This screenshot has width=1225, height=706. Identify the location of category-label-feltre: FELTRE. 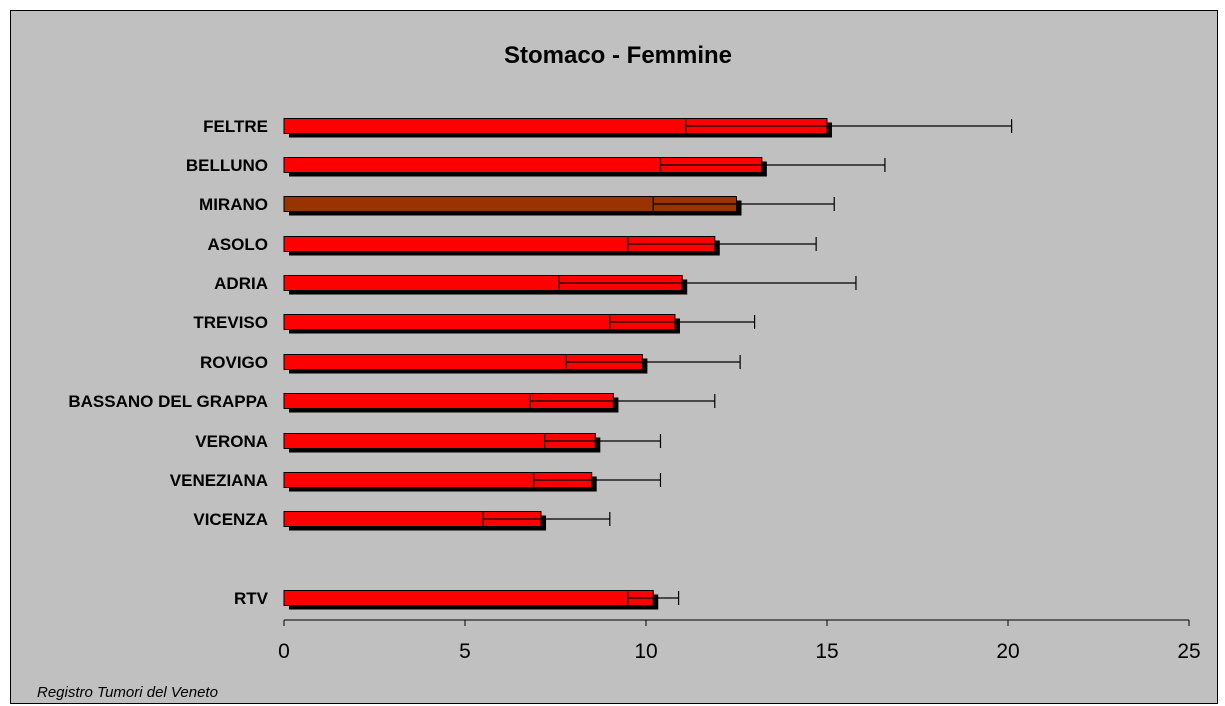
(235, 126).